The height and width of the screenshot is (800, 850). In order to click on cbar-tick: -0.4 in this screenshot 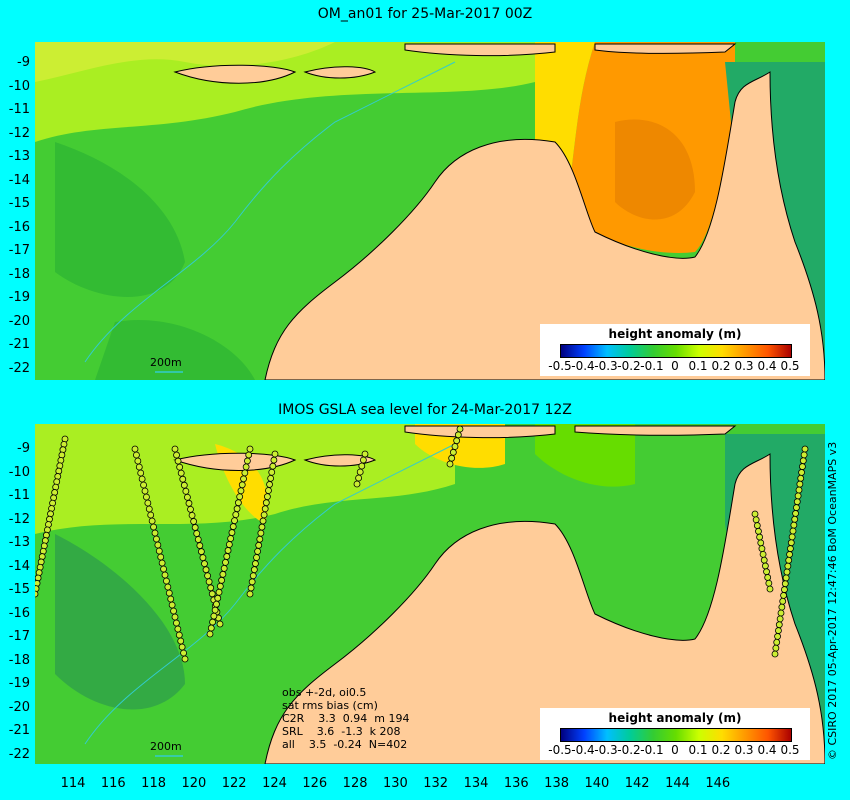, I will do `click(583, 366)`.